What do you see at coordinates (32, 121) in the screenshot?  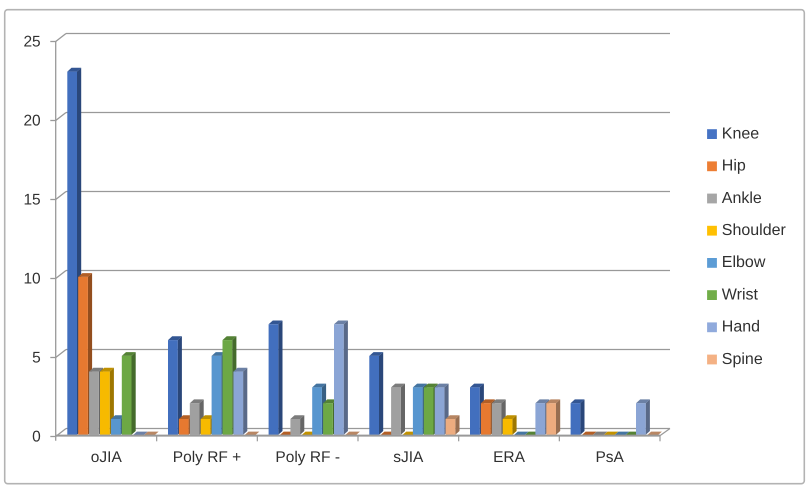 I see `svg-text: 20` at bounding box center [32, 121].